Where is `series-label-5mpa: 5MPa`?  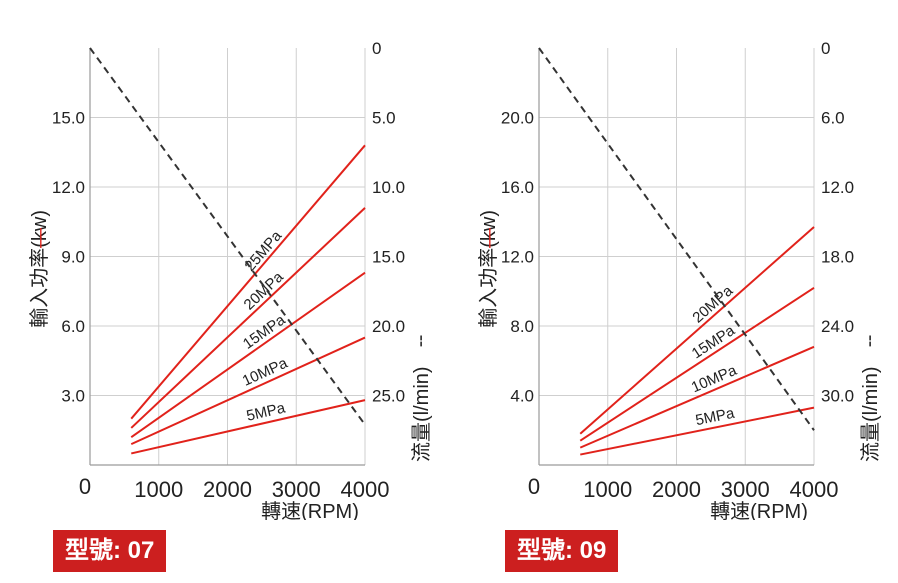 series-label-5mpa: 5MPa is located at coordinates (266, 411).